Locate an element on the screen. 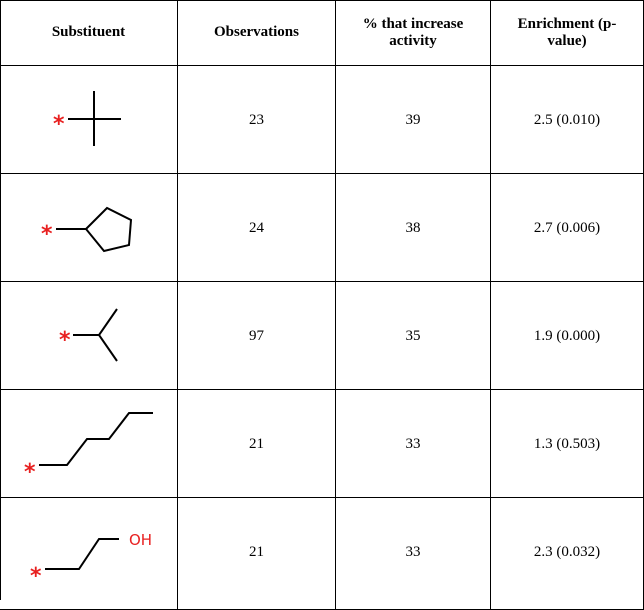 The height and width of the screenshot is (610, 644). cell-text: Enrichment (p-value) is located at coordinates (567, 32).